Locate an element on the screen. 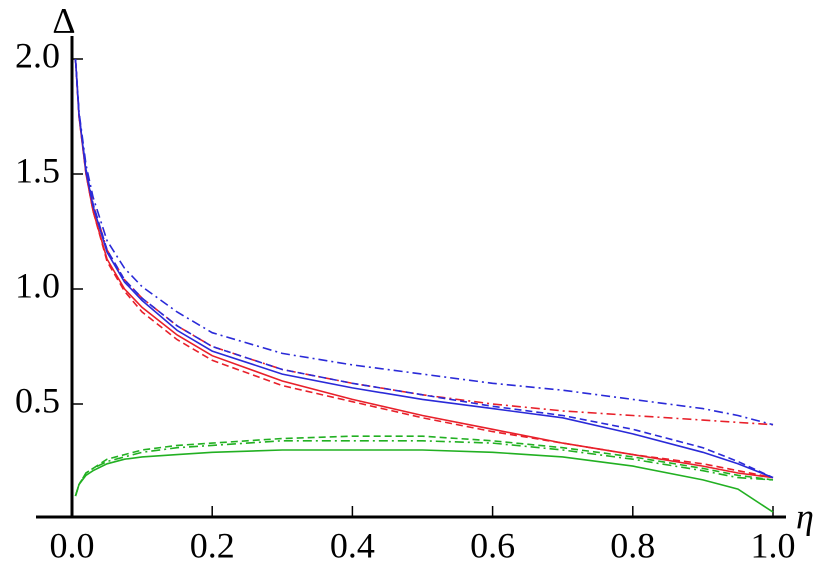  y-tick-label: 1.0 is located at coordinates (37, 285).